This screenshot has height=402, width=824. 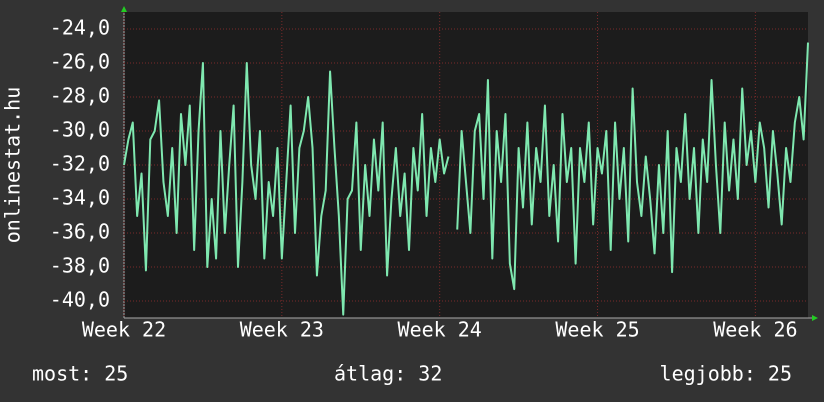 What do you see at coordinates (755, 330) in the screenshot?
I see `x-tick-label: Week 26` at bounding box center [755, 330].